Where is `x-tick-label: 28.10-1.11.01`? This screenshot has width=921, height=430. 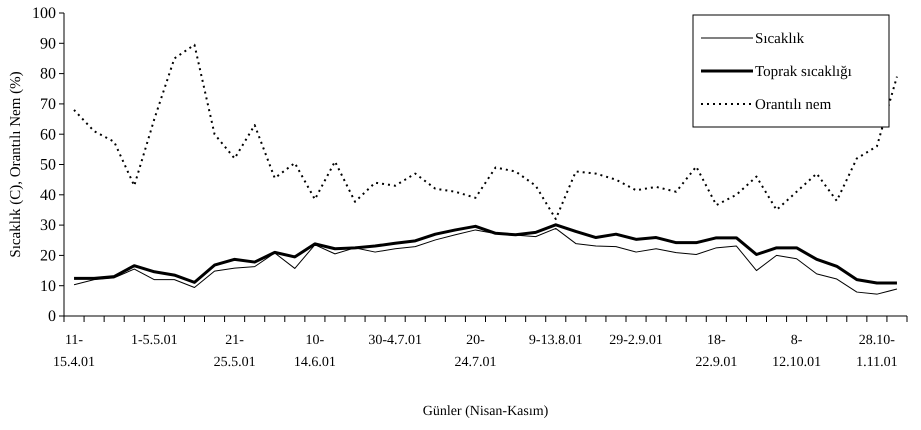 x-tick-label: 28.10-1.11.01 is located at coordinates (877, 351).